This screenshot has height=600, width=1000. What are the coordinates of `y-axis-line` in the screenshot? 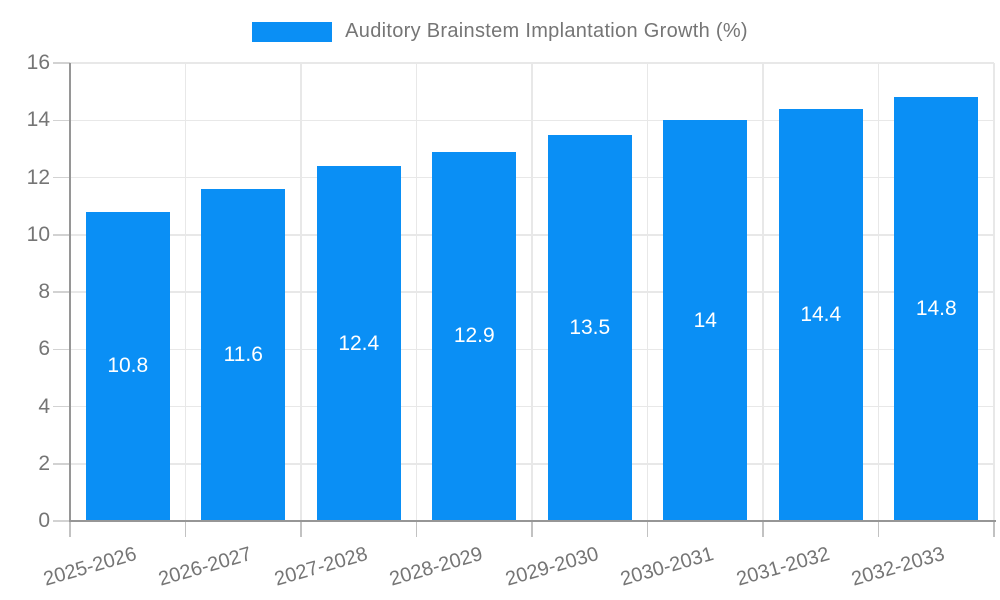 It's located at (70, 292).